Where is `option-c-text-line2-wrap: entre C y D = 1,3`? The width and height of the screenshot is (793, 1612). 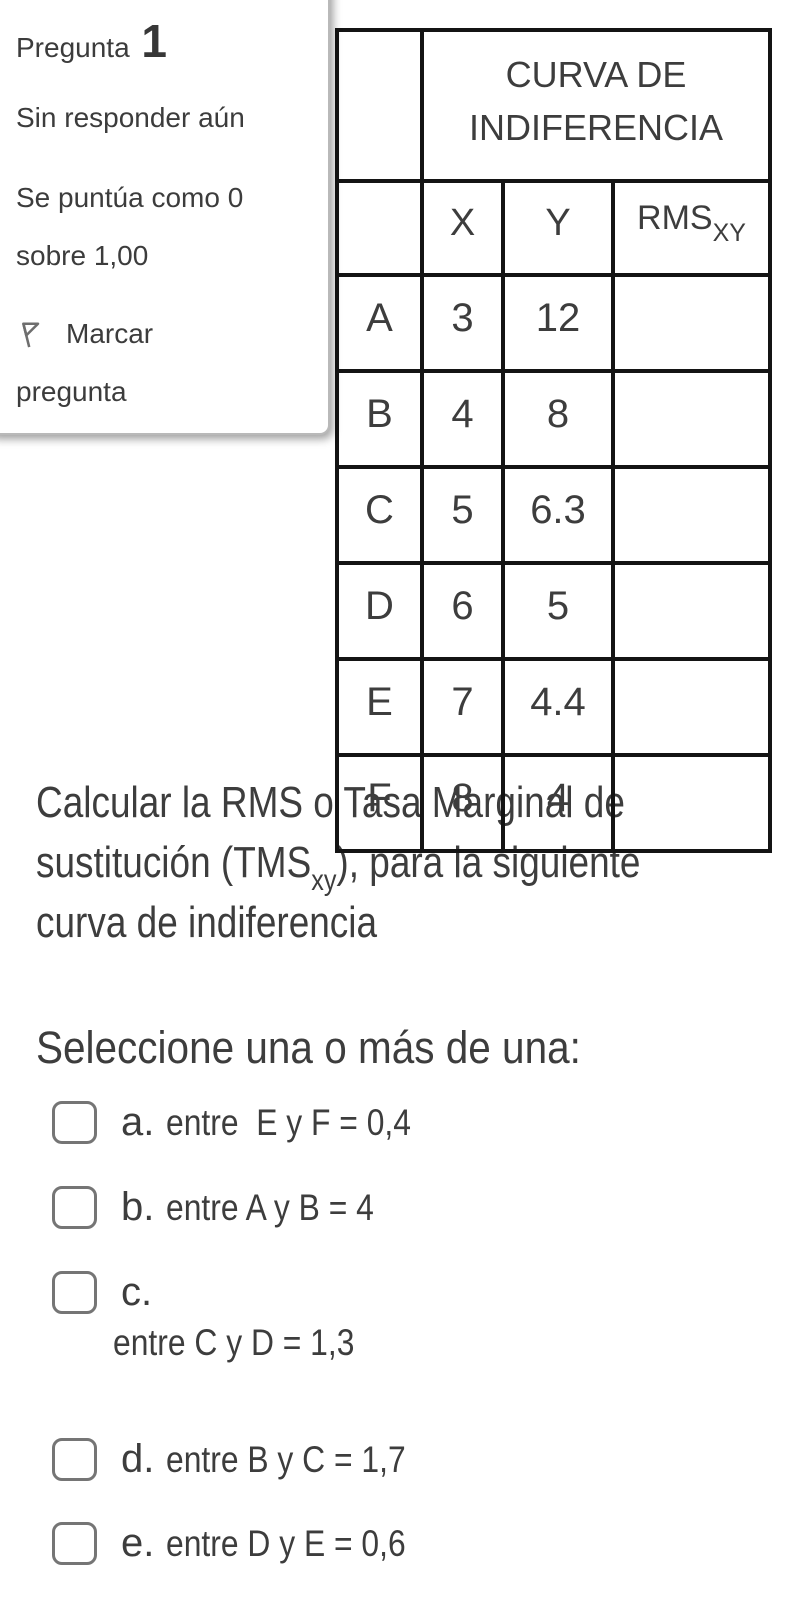
option-c-text-line2-wrap: entre C y D = 1,3 is located at coordinates (253, 1347).